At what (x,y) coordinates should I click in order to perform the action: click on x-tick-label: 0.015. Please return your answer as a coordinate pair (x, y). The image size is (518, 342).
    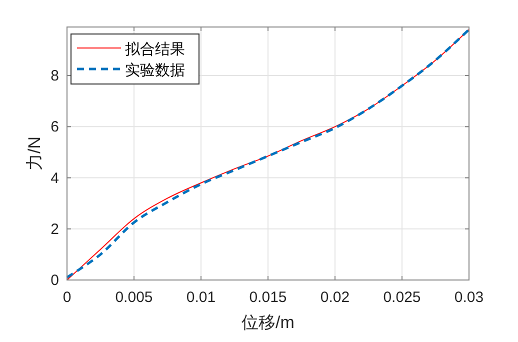
    Looking at the image, I should click on (268, 297).